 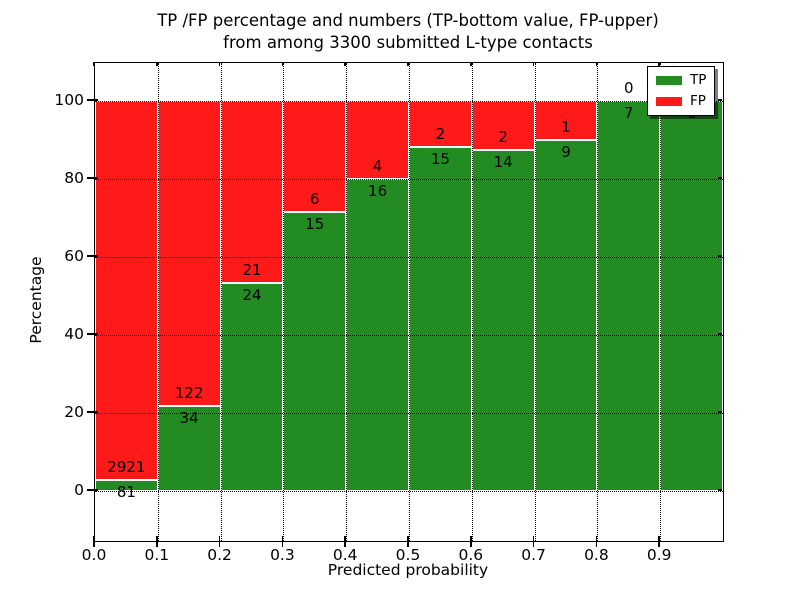 I want to click on y-tick-label: 20, so click(x=74, y=411).